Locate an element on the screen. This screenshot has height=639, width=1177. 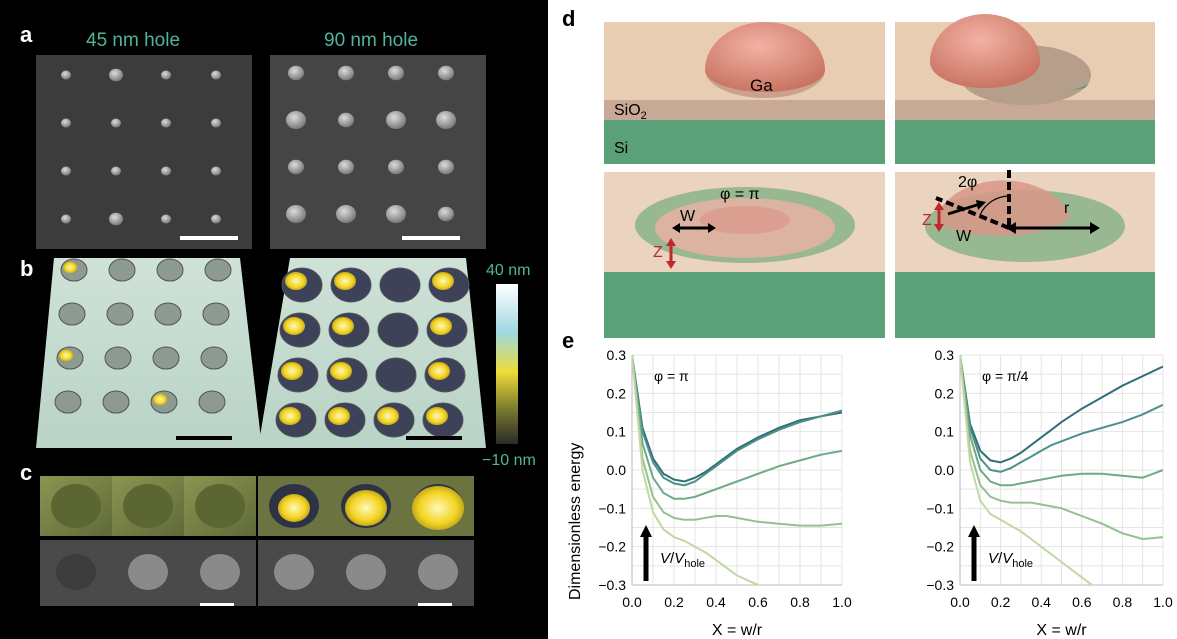
volume-arrow-label: V/Vhole is located at coordinates (682, 560).